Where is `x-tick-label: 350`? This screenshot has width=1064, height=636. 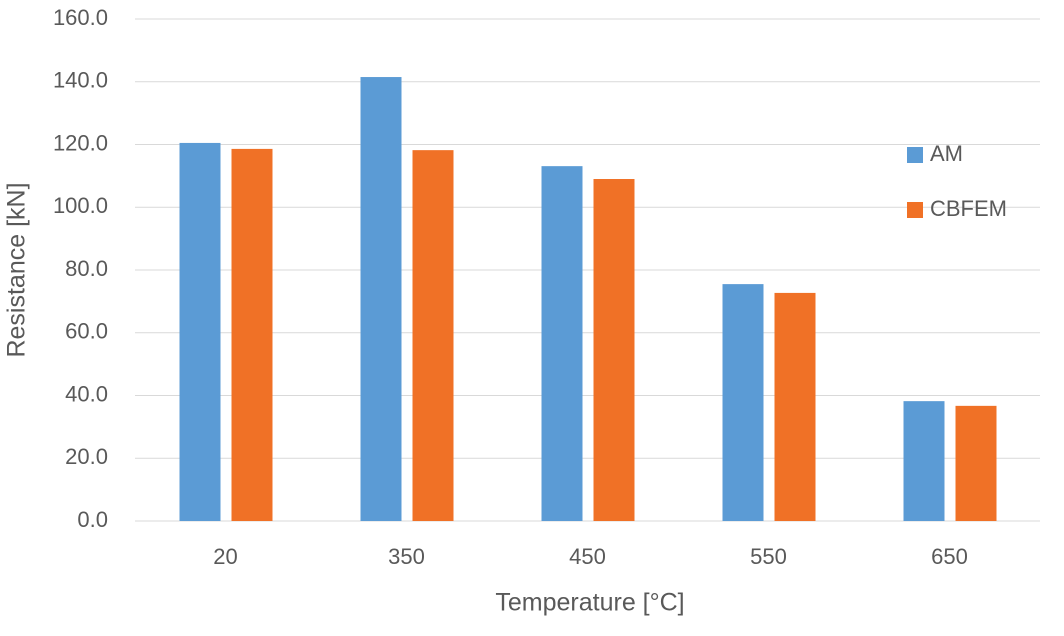 x-tick-label: 350 is located at coordinates (406, 556).